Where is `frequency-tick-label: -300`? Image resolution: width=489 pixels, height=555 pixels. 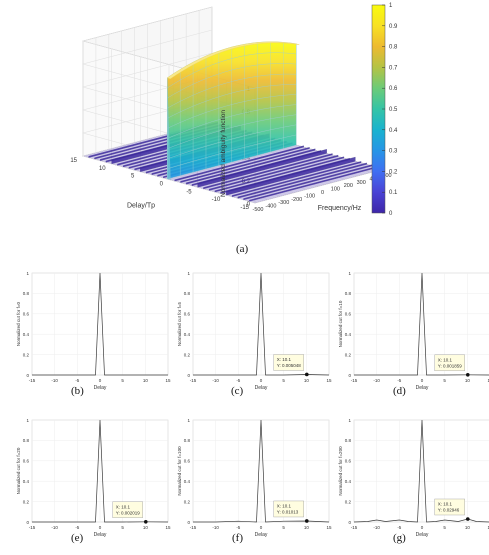
frequency-tick-label: -300 is located at coordinates (283, 203).